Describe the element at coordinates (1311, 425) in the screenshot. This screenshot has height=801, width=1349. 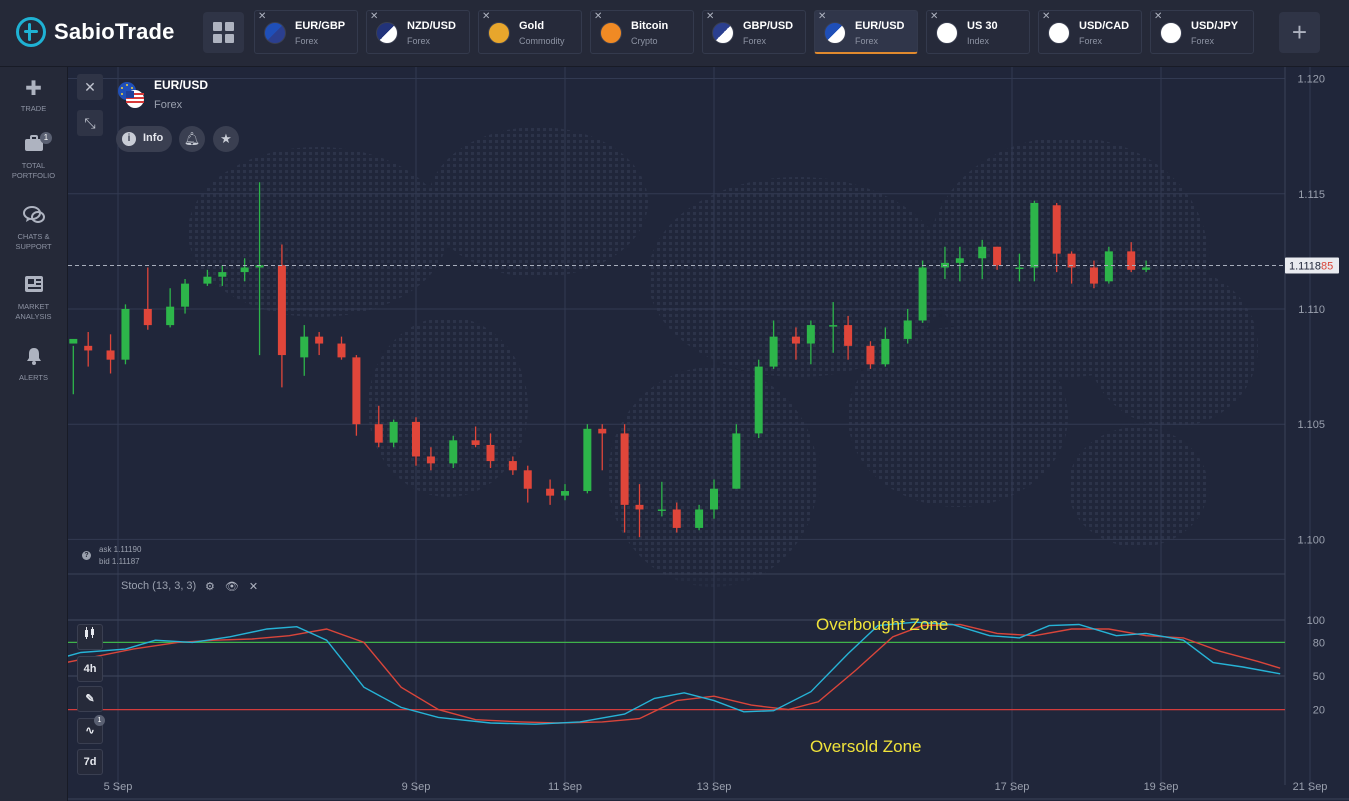
I see `price-tick-label: 1.105` at that location.